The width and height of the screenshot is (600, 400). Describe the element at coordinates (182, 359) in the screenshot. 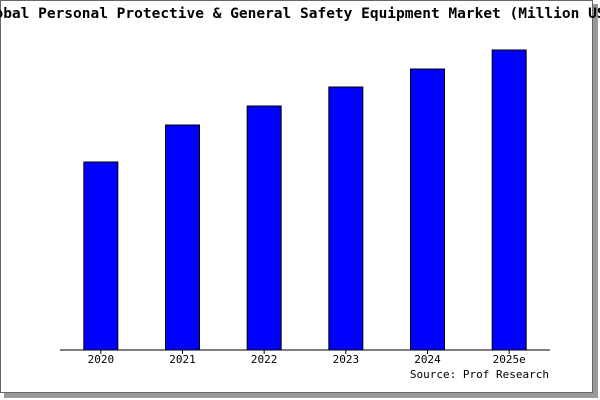

I see `x-tick-label: 2021` at that location.